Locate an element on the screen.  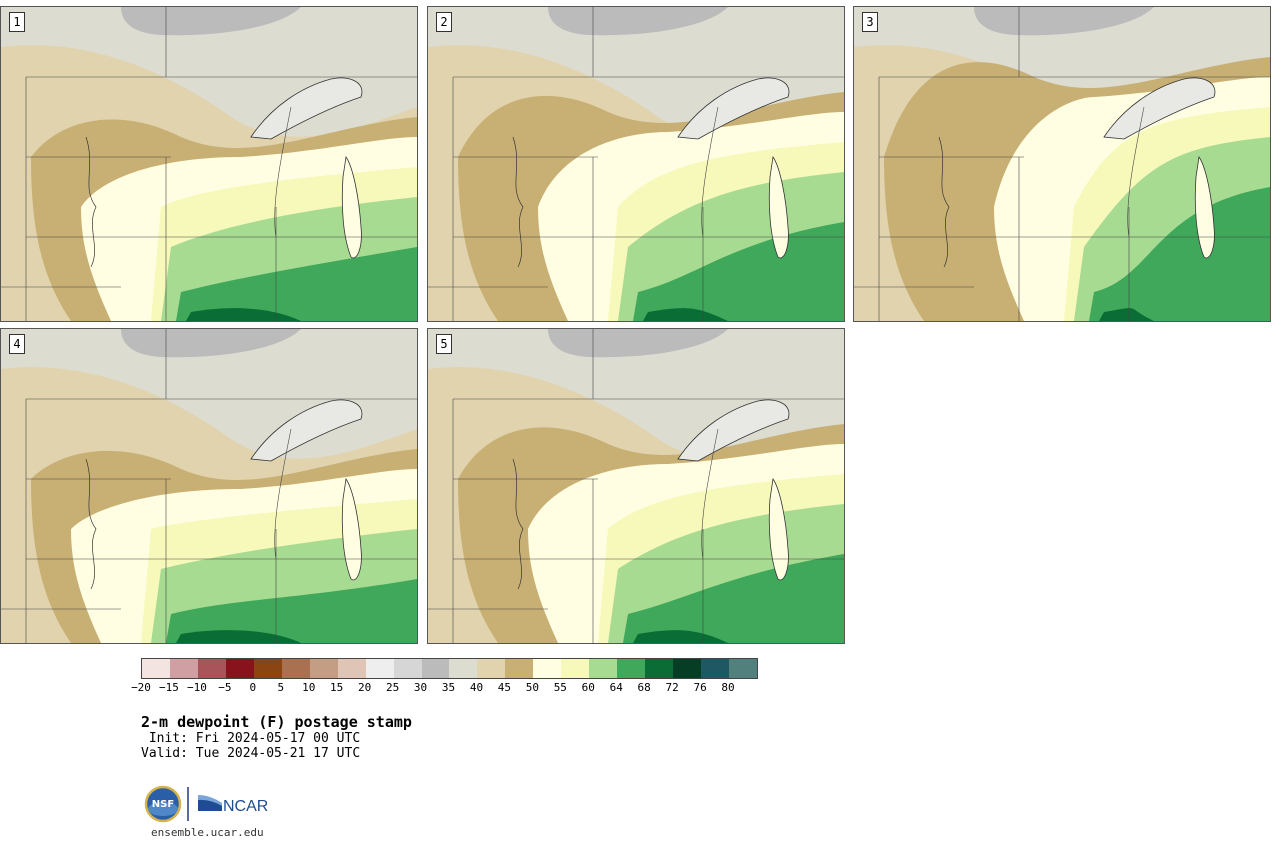
colorbar-tick-label: 50 is located at coordinates (532, 687).